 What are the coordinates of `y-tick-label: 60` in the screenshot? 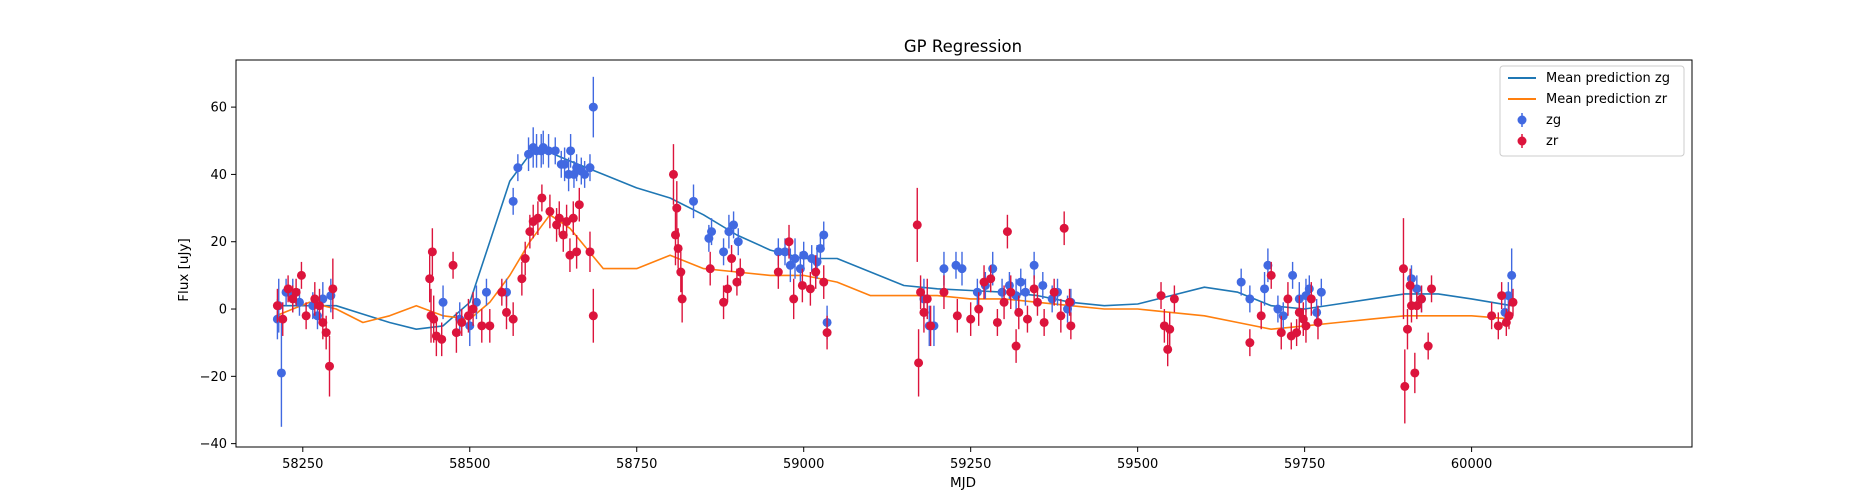 It's located at (218, 108).